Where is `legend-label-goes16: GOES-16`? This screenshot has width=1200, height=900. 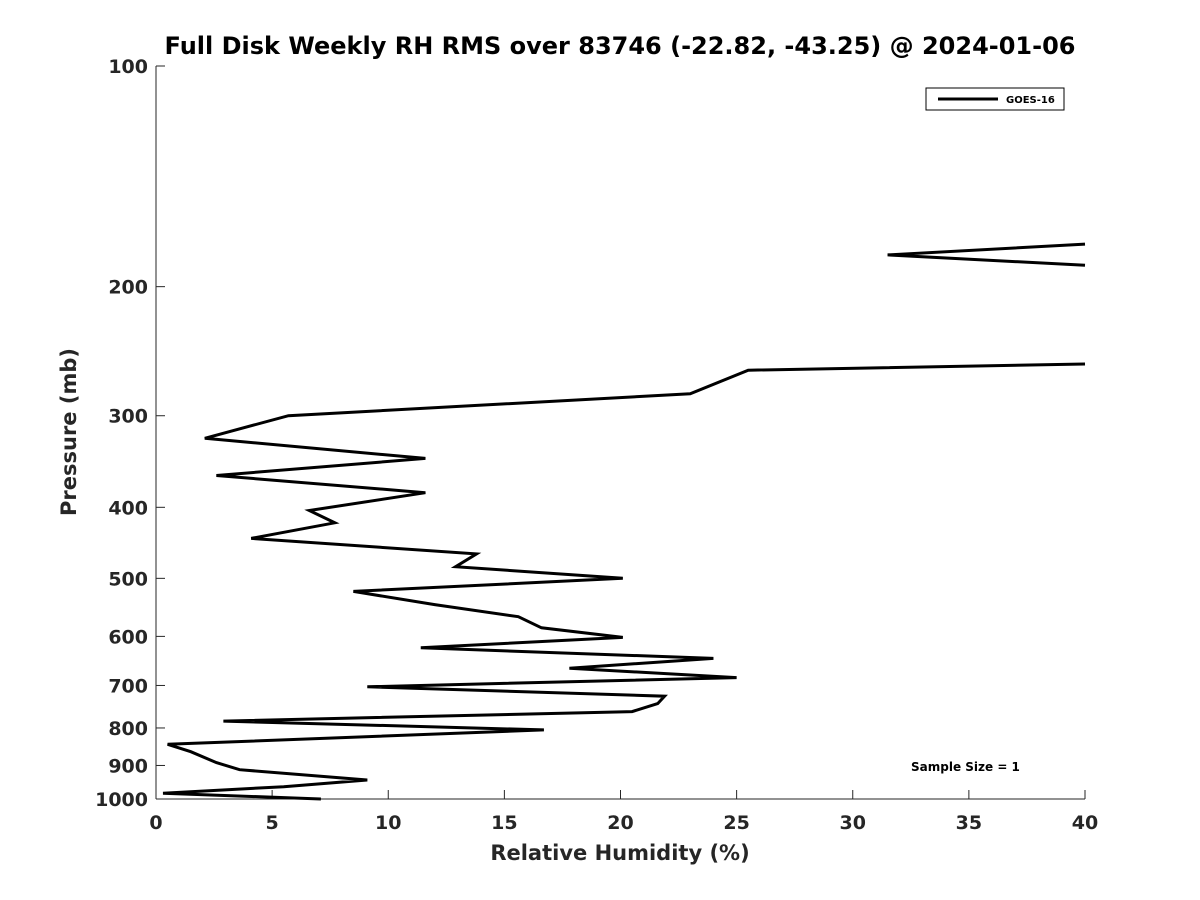
legend-label-goes16: GOES-16 is located at coordinates (1030, 100).